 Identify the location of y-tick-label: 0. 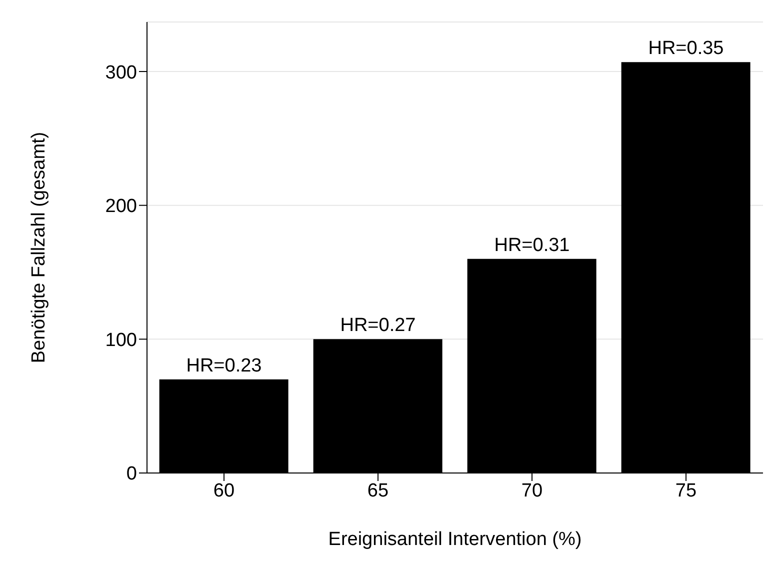
(131, 474).